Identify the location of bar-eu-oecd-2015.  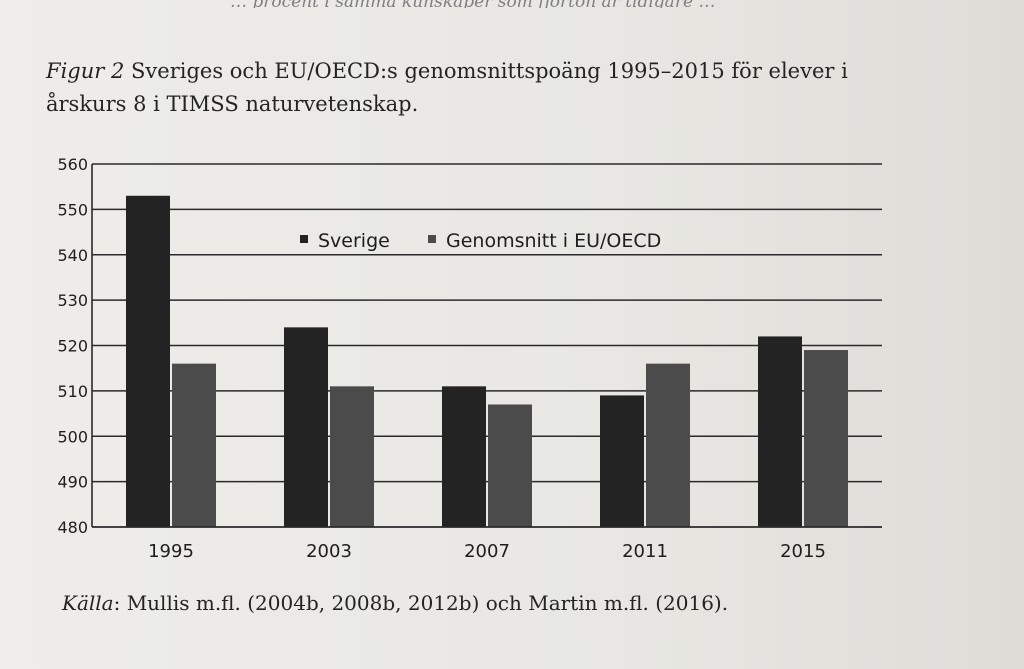
(826, 438).